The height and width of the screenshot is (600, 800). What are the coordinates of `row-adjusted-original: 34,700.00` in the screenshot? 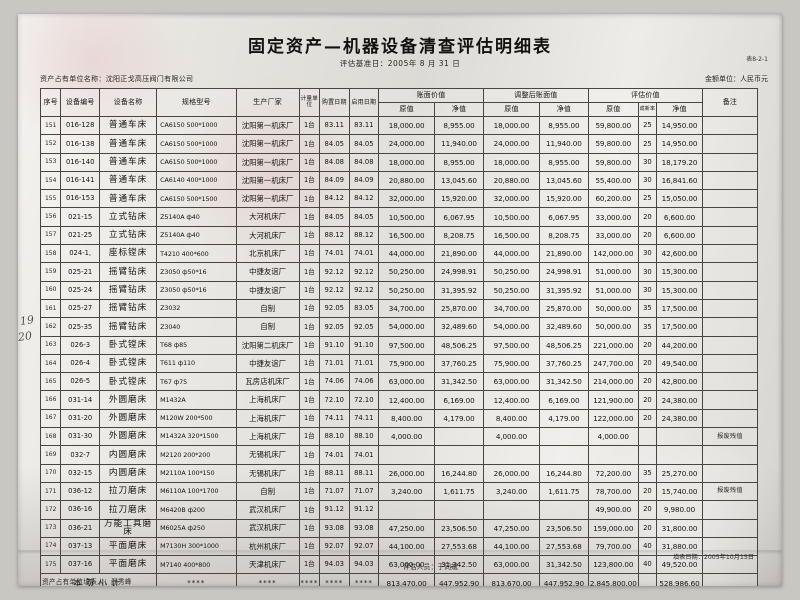 It's located at (511, 308).